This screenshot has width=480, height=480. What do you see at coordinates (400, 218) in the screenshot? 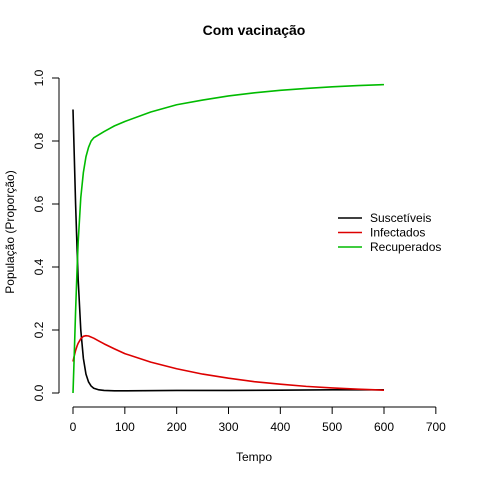
I see `legend-label: Suscetíveis` at bounding box center [400, 218].